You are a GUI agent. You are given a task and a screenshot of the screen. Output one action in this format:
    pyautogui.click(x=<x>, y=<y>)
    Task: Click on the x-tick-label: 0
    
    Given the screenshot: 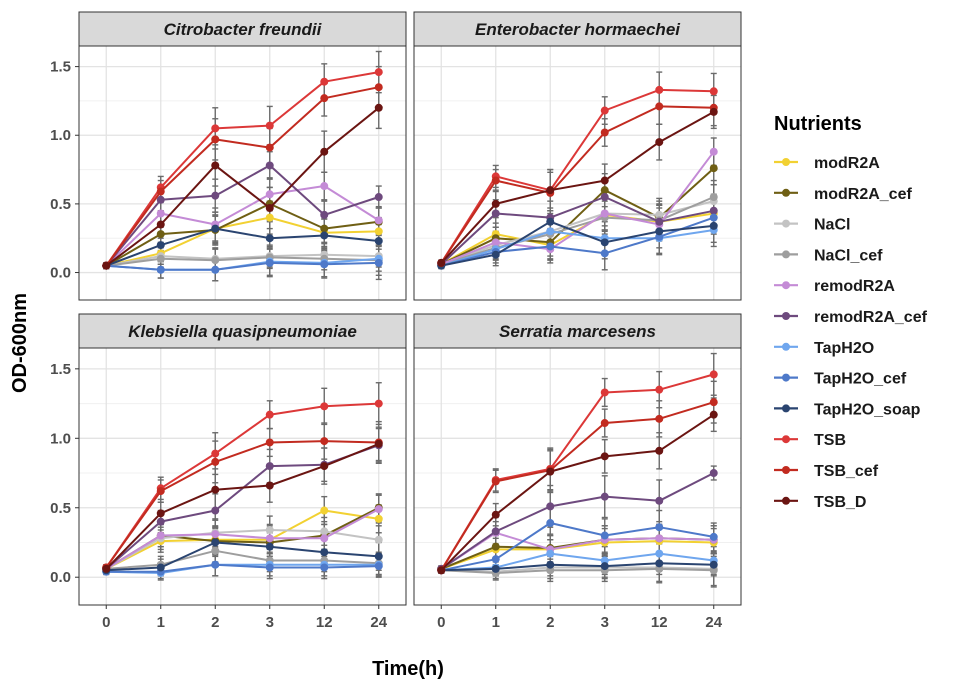 What is the action you would take?
    pyautogui.click(x=106, y=622)
    